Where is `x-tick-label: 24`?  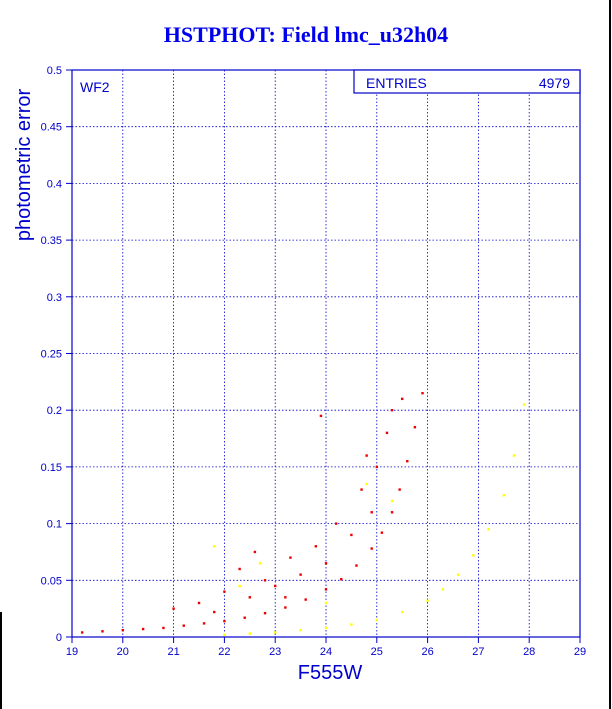 x-tick-label: 24 is located at coordinates (326, 652).